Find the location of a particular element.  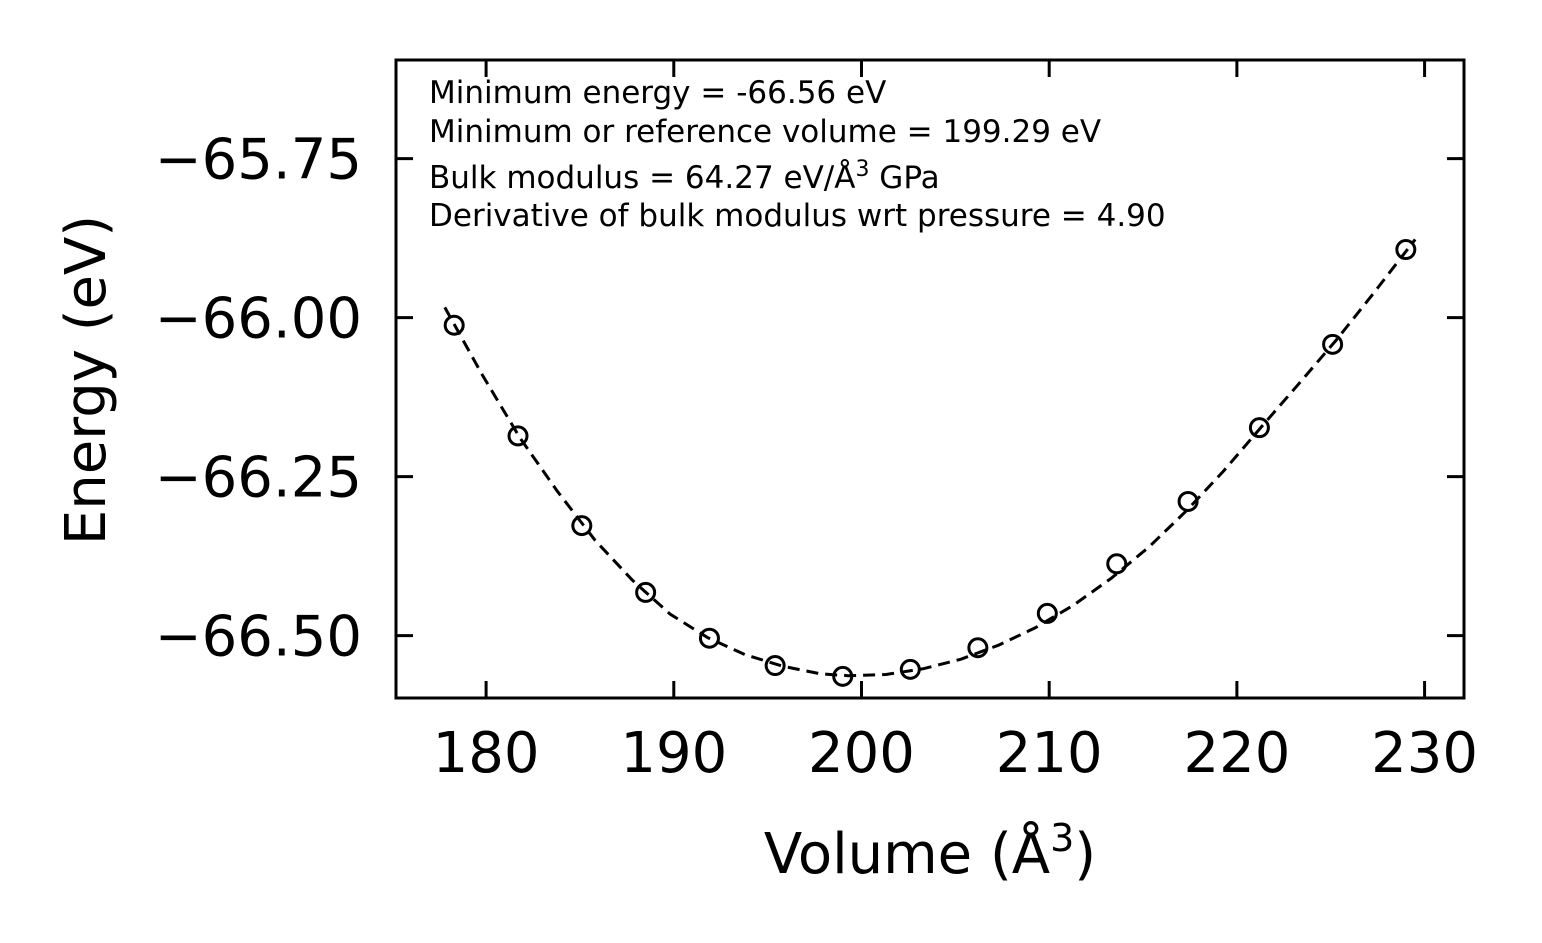

x-axis-label: Volume (Å3) is located at coordinates (930, 851).